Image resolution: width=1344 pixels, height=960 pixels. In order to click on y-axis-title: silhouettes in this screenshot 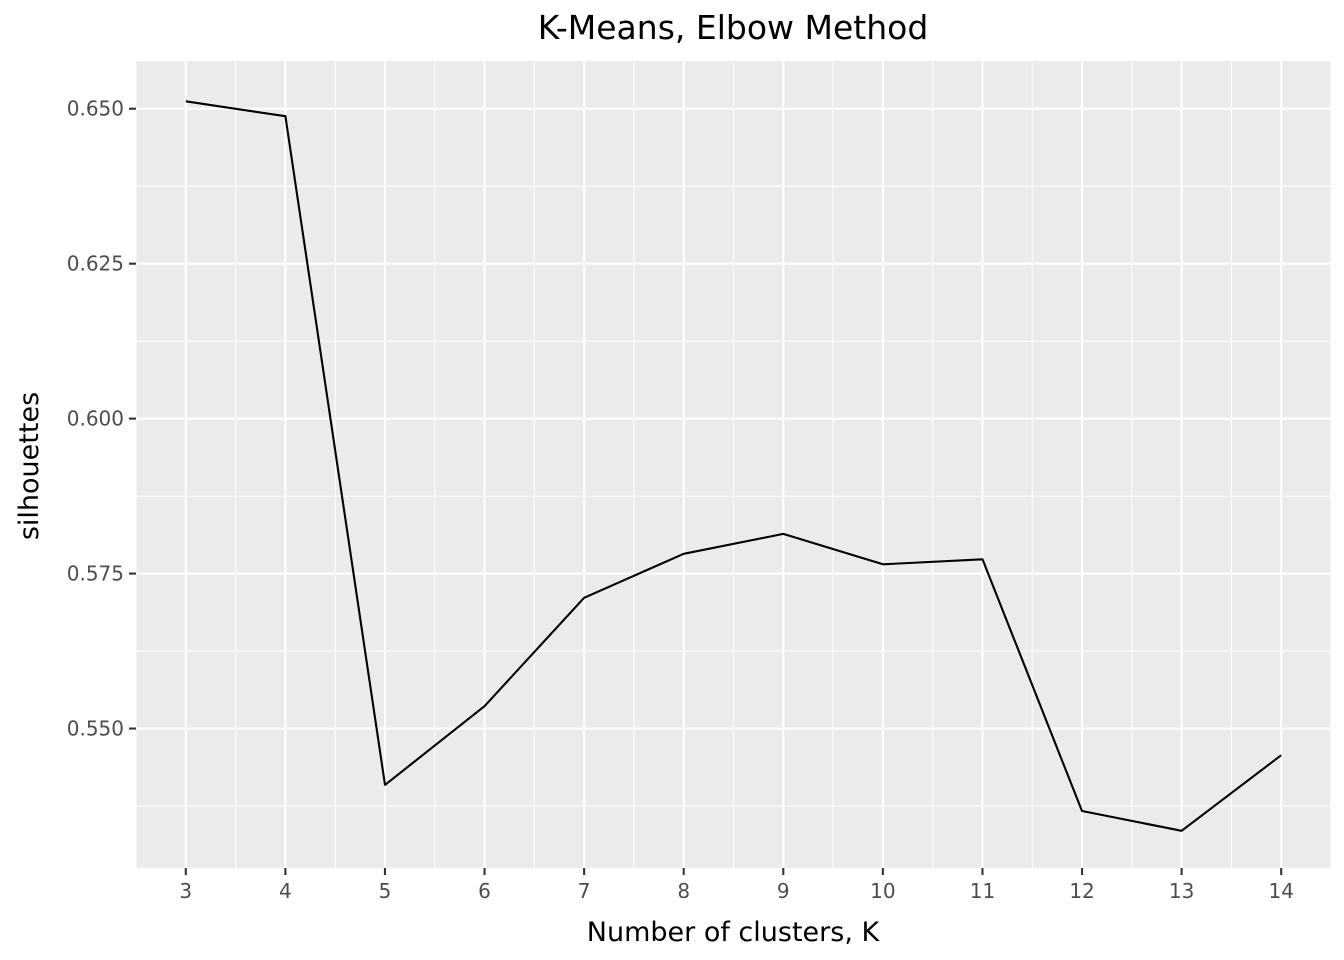, I will do `click(29, 466)`.